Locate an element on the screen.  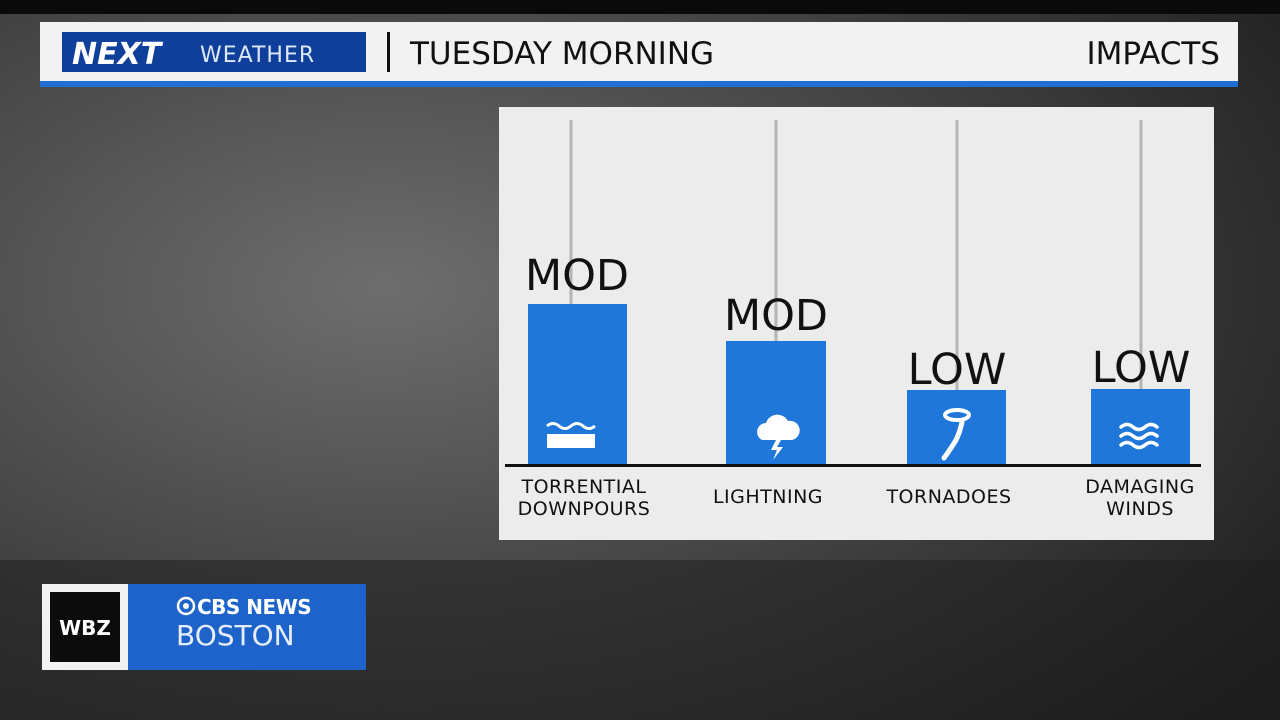
station-call: WBZ is located at coordinates (85, 628).